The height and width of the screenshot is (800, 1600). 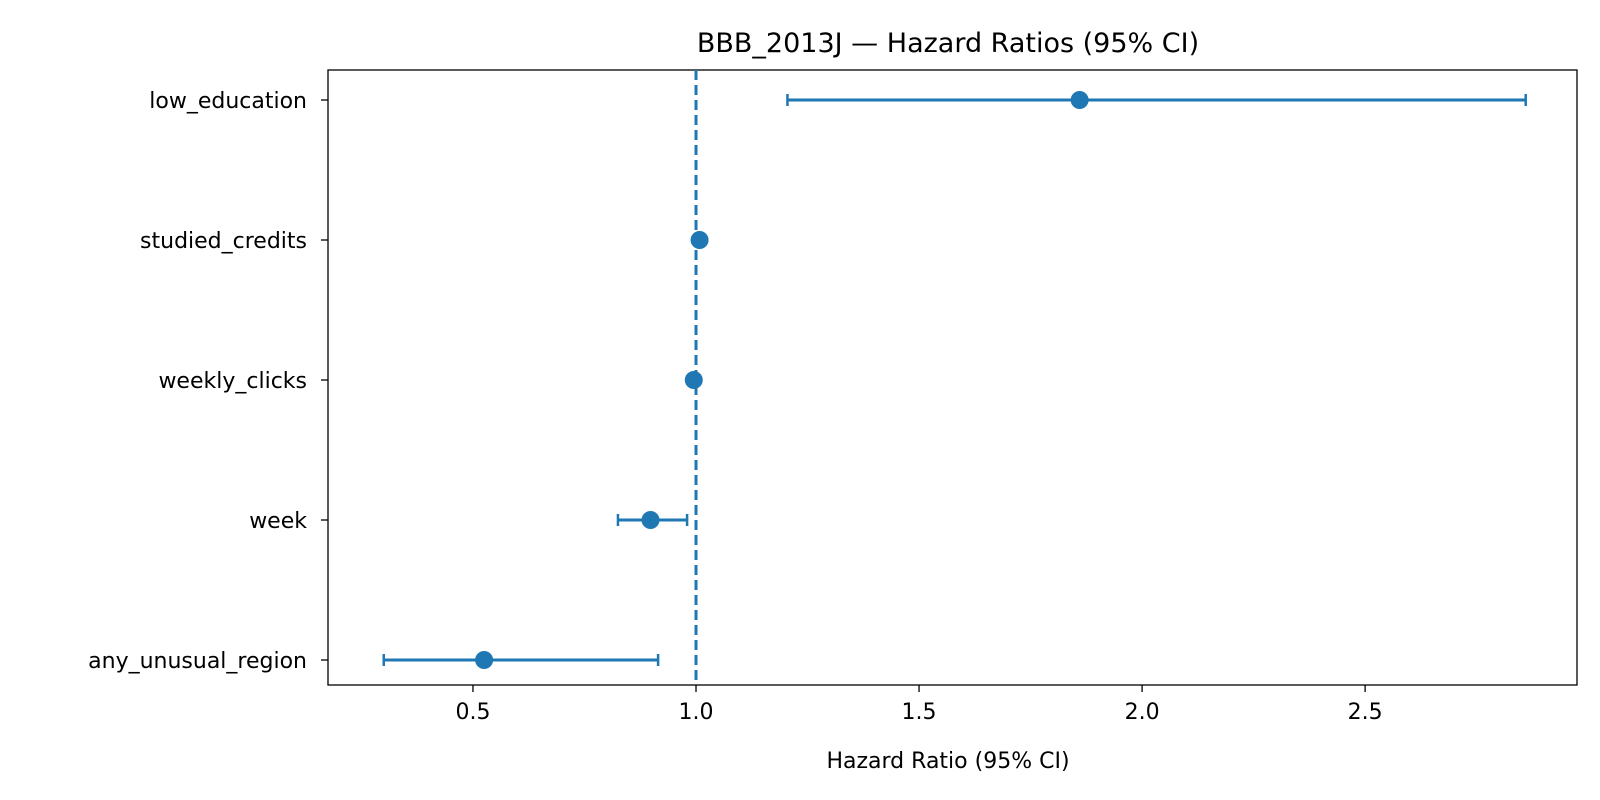 What do you see at coordinates (472, 712) in the screenshot?
I see `x-tick-label: 0.5` at bounding box center [472, 712].